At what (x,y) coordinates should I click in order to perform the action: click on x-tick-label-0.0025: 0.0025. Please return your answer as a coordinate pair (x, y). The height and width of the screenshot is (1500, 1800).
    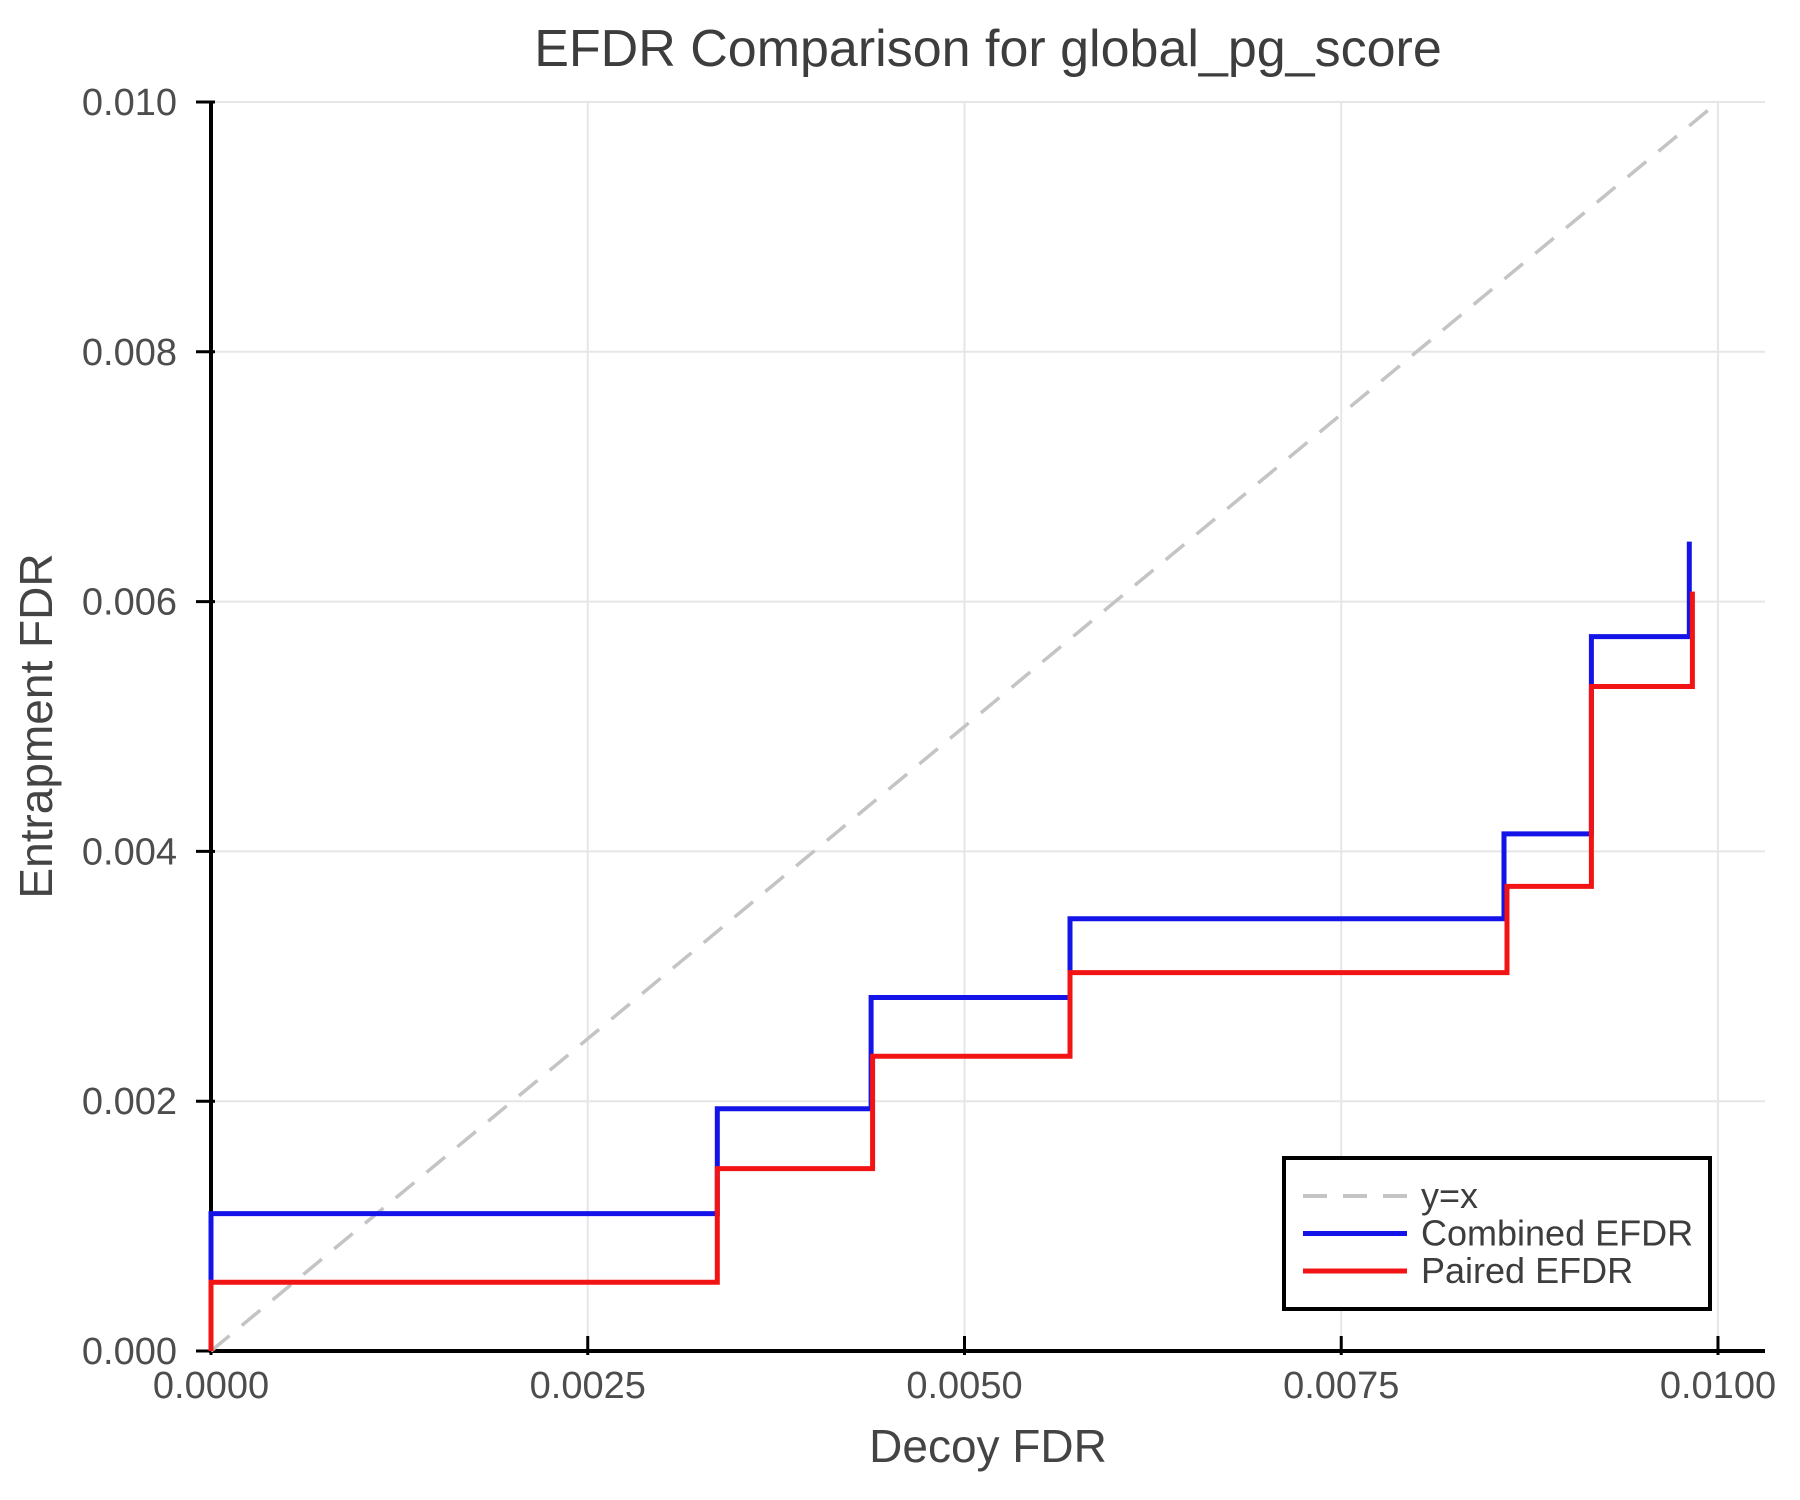
    Looking at the image, I should click on (588, 1386).